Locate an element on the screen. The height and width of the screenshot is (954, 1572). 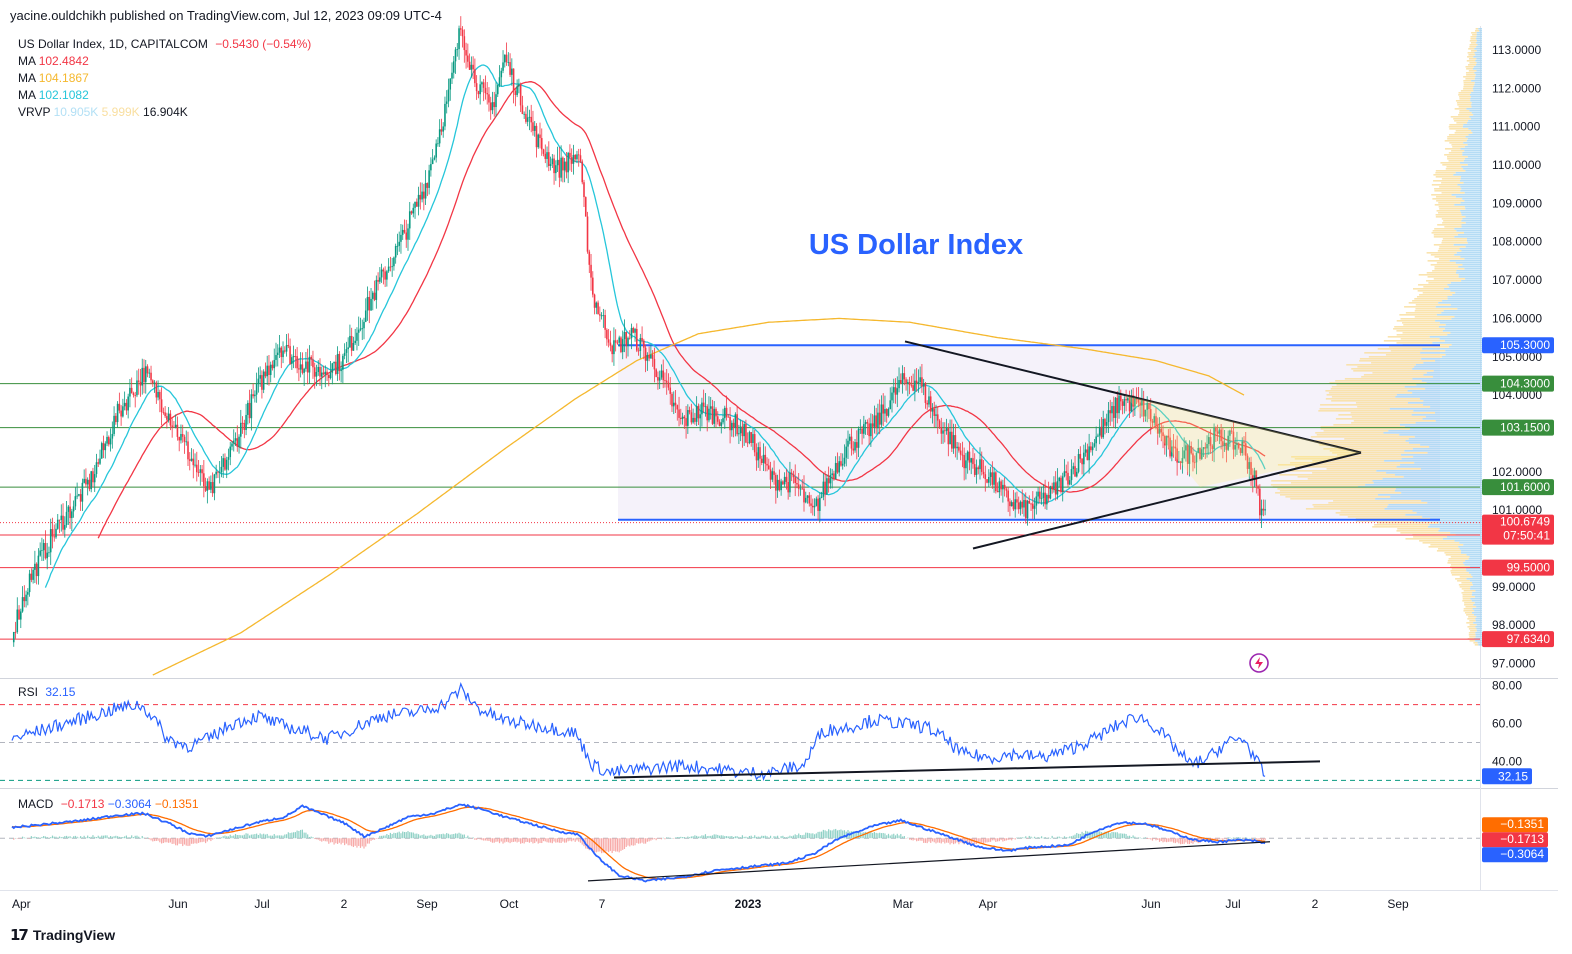
legend-ma-1: MA 102.4842 is located at coordinates (164, 61).